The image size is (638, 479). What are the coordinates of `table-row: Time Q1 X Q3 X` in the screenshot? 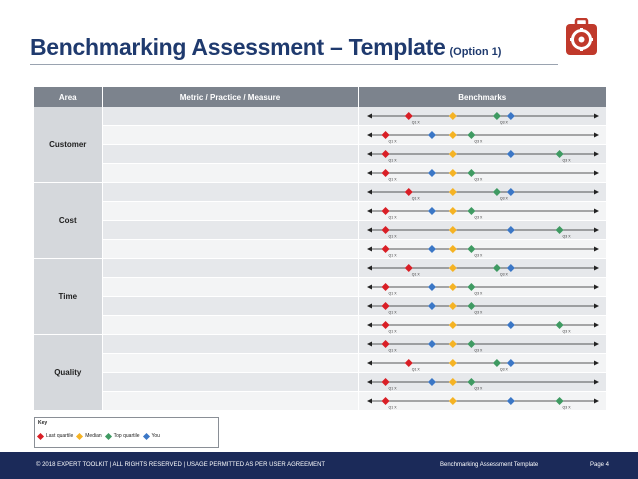 It's located at (320, 296).